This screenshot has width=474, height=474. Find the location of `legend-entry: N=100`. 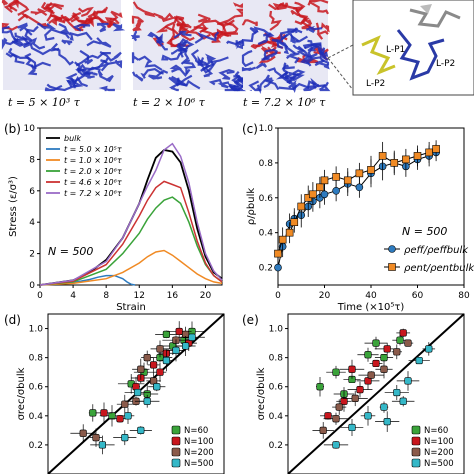

legend-entry: N=100 is located at coordinates (439, 442).